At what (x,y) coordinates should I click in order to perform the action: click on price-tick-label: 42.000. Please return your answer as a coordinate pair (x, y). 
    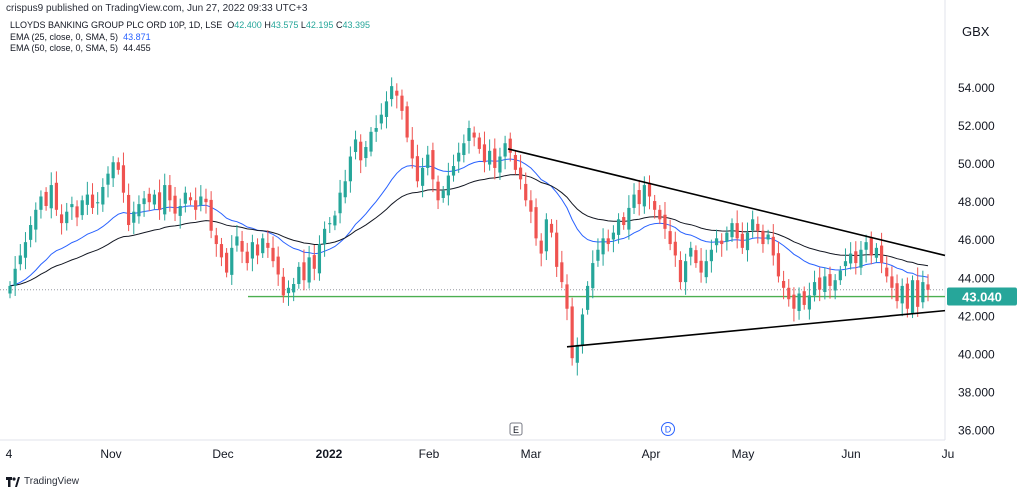
    Looking at the image, I should click on (976, 316).